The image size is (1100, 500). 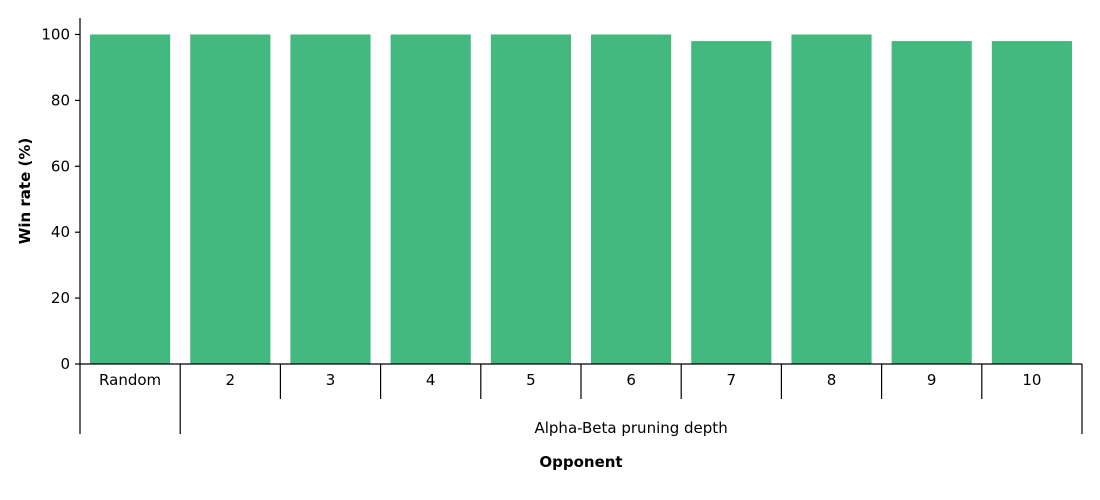 What do you see at coordinates (25, 191) in the screenshot?
I see `y-axis-title: Win rate (%)` at bounding box center [25, 191].